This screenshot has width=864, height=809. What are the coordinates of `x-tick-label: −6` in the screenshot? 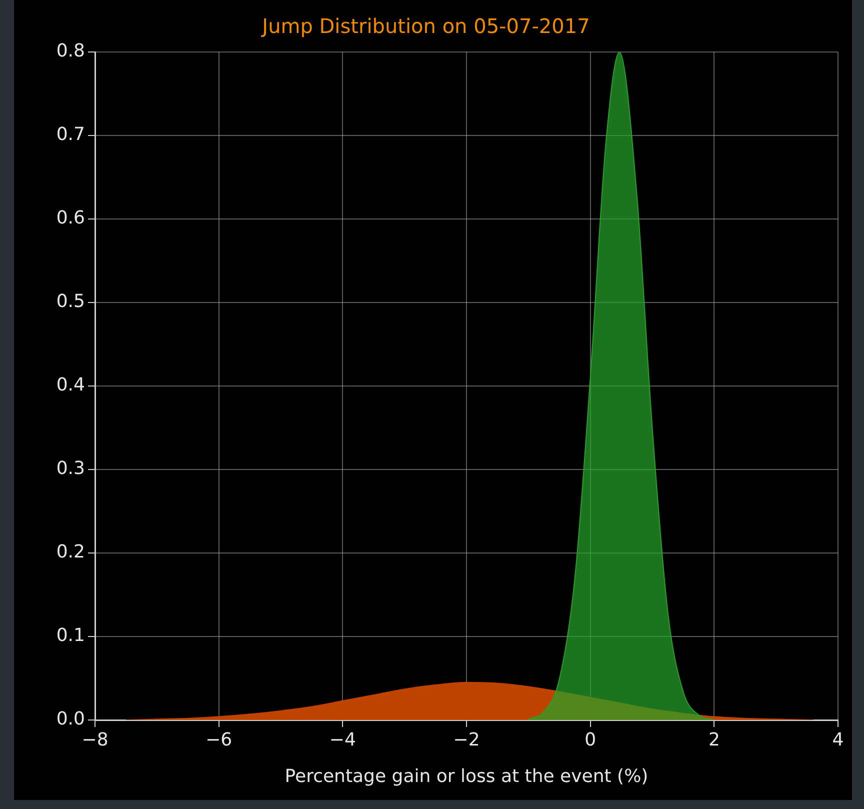 It's located at (219, 739).